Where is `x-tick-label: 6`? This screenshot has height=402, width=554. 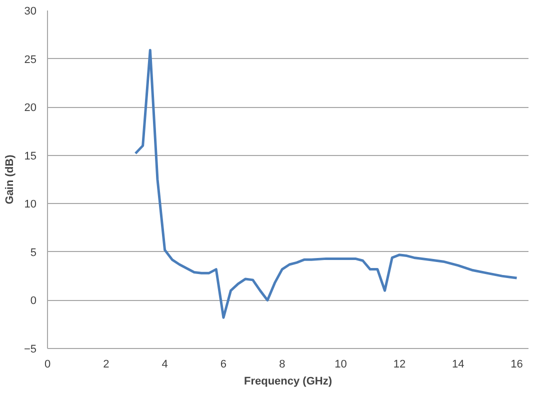 x-tick-label: 6 is located at coordinates (223, 364).